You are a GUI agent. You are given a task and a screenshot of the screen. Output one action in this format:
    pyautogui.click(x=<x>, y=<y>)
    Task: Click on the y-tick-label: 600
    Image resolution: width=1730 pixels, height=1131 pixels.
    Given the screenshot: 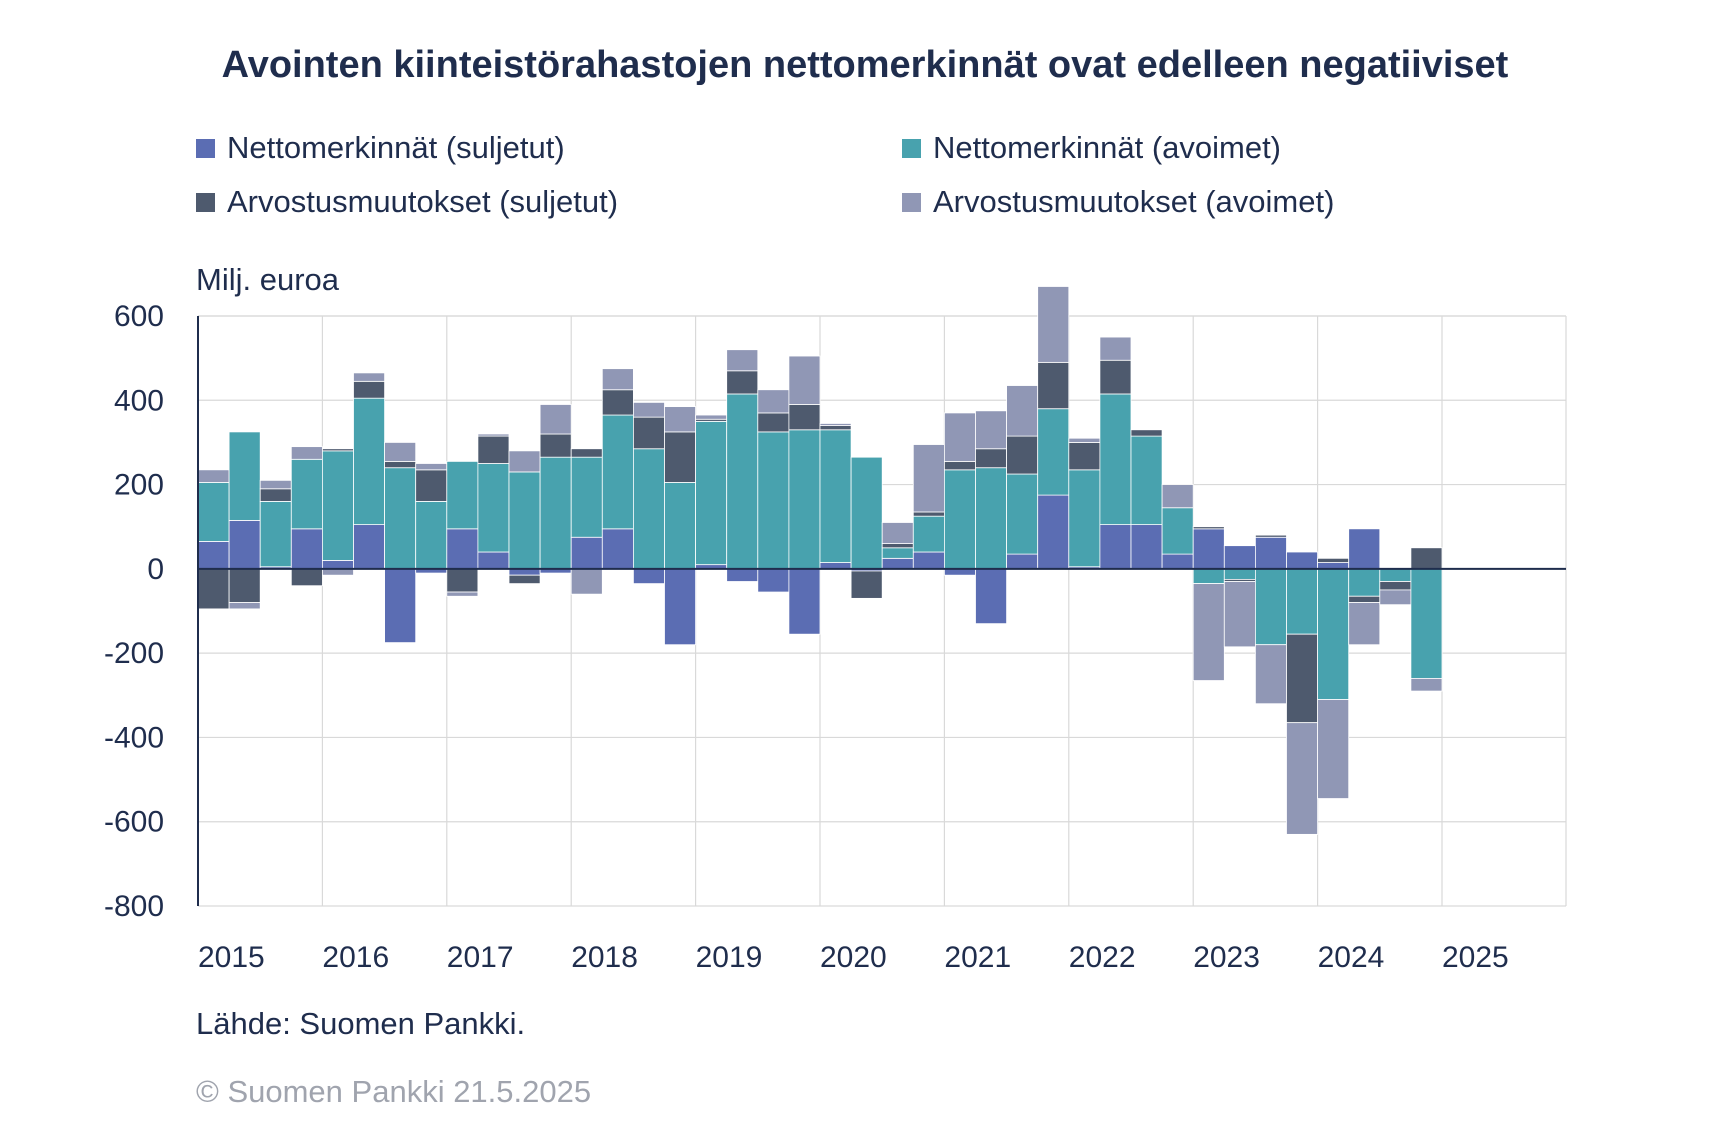 What is the action you would take?
    pyautogui.click(x=139, y=316)
    